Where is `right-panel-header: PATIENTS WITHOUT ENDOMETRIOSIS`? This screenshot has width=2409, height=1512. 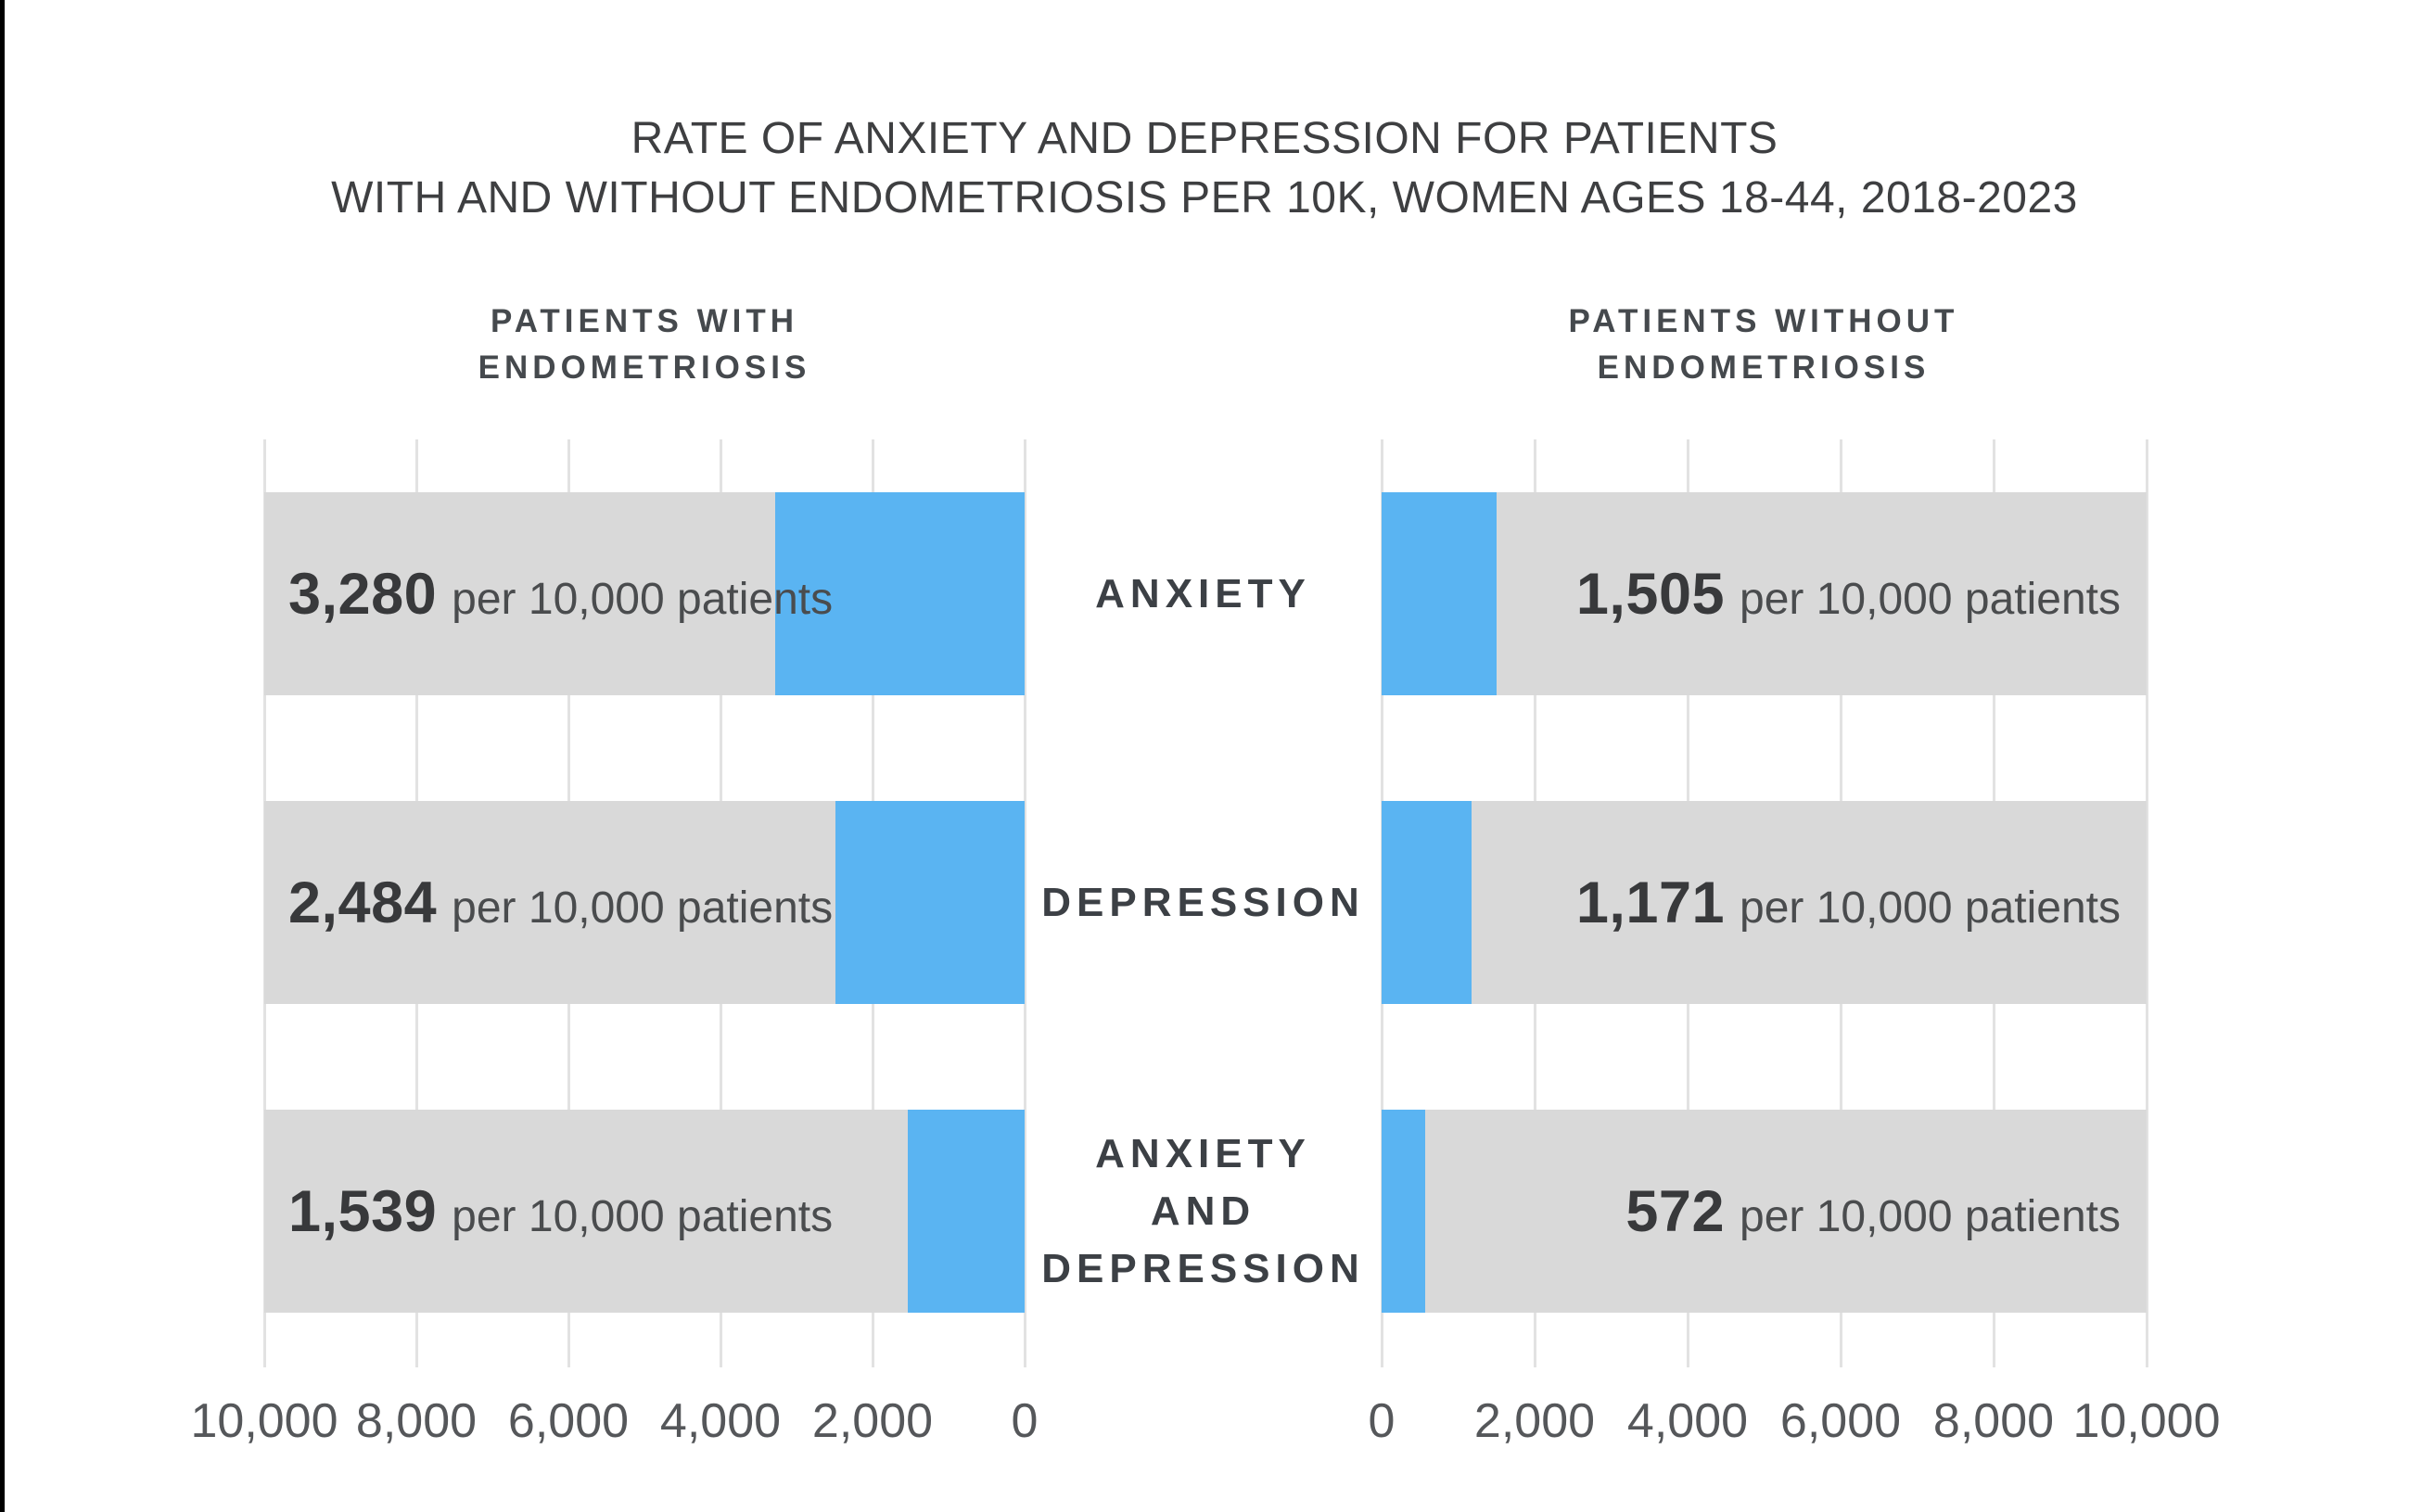 right-panel-header: PATIENTS WITHOUT ENDOMETRIOSIS is located at coordinates (1764, 345).